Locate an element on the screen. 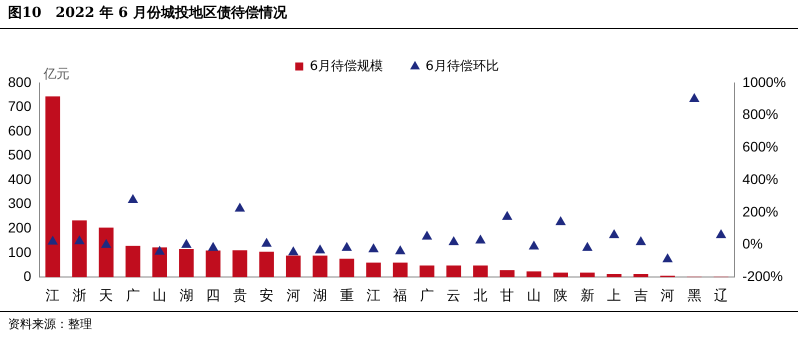  x-tick-label: 安 is located at coordinates (267, 296).